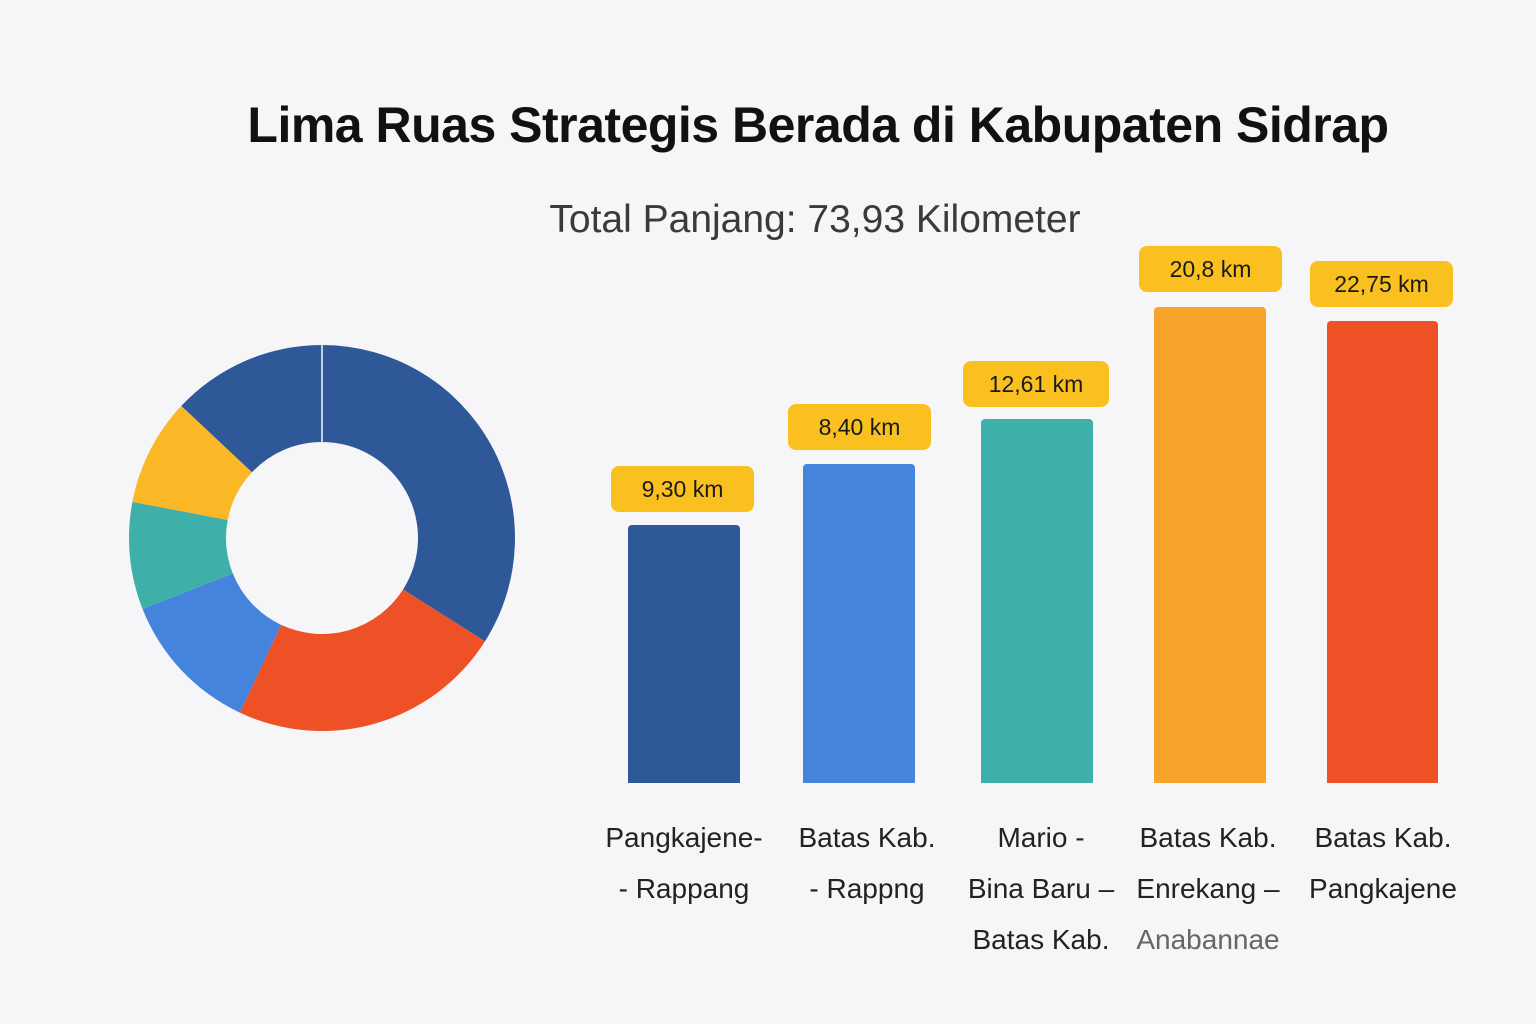 The width and height of the screenshot is (1536, 1024). Describe the element at coordinates (859, 427) in the screenshot. I see `bar-value-badge: 8,40 km` at that location.